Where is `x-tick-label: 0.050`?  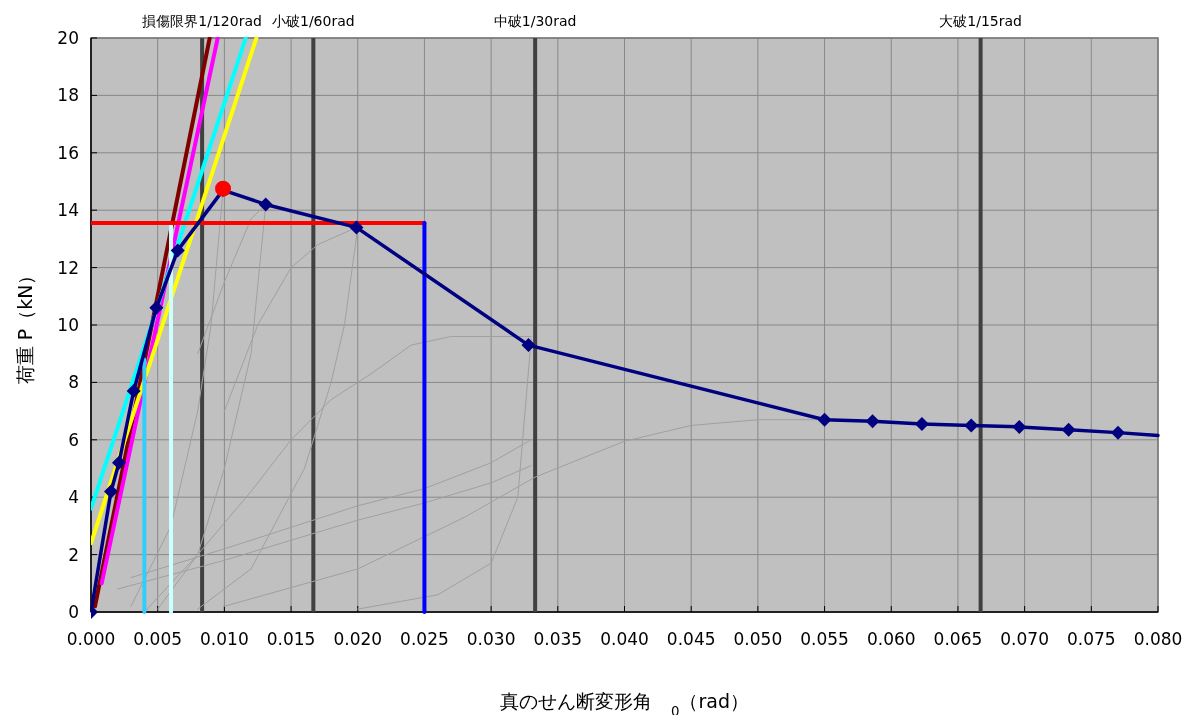 x-tick-label: 0.050 is located at coordinates (758, 639).